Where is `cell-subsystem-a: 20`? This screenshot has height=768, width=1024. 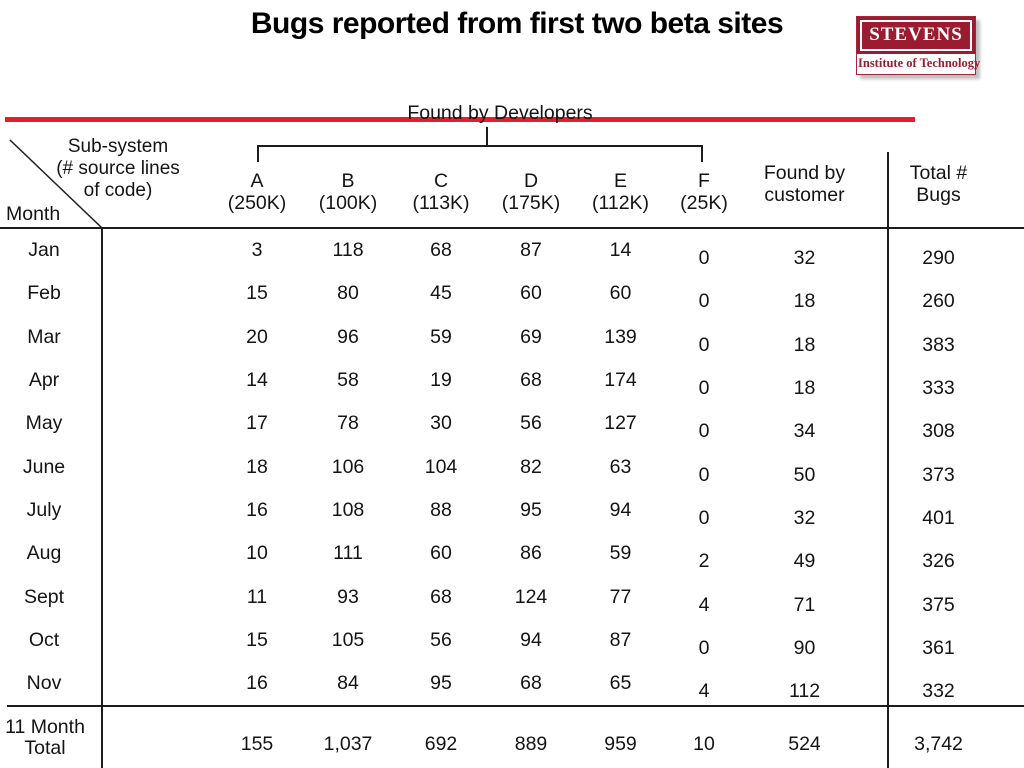
cell-subsystem-a: 20 is located at coordinates (257, 336).